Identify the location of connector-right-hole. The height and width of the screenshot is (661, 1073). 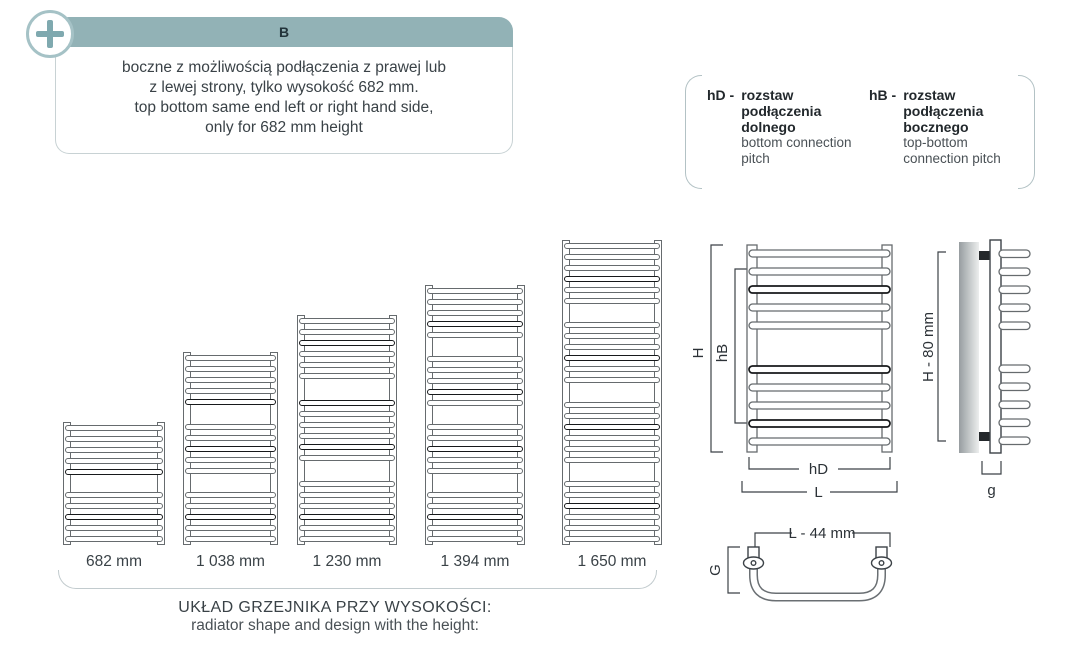
(881, 563).